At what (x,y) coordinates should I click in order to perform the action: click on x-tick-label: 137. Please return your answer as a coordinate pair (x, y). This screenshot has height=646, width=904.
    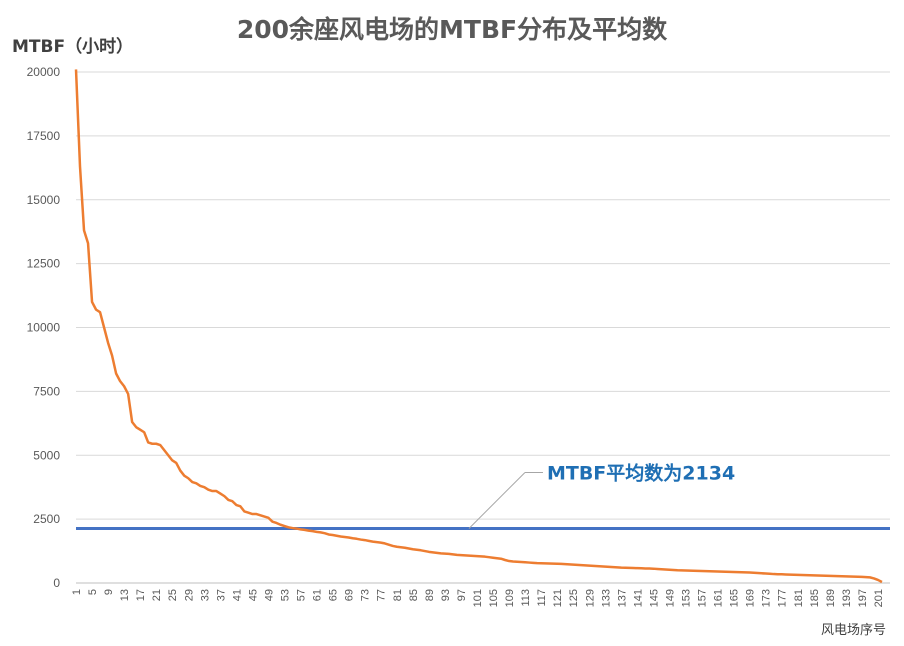
    Looking at the image, I should click on (622, 598).